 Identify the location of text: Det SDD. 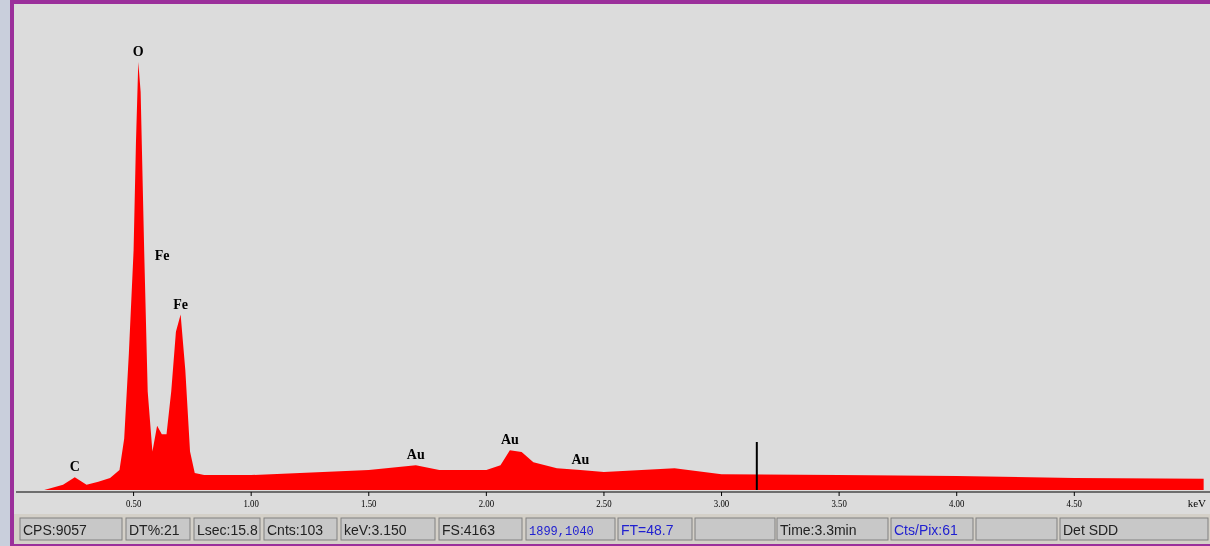
(1091, 530).